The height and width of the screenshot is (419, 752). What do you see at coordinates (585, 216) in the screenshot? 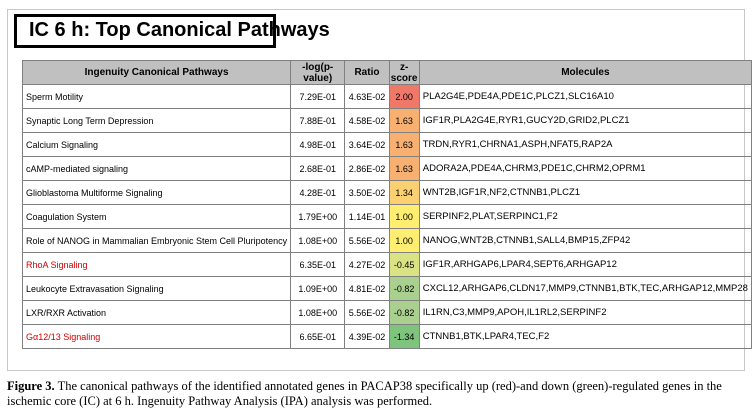
I see `molecules-cell: SERPINF2,PLAT,SERPINC1,F2` at bounding box center [585, 216].